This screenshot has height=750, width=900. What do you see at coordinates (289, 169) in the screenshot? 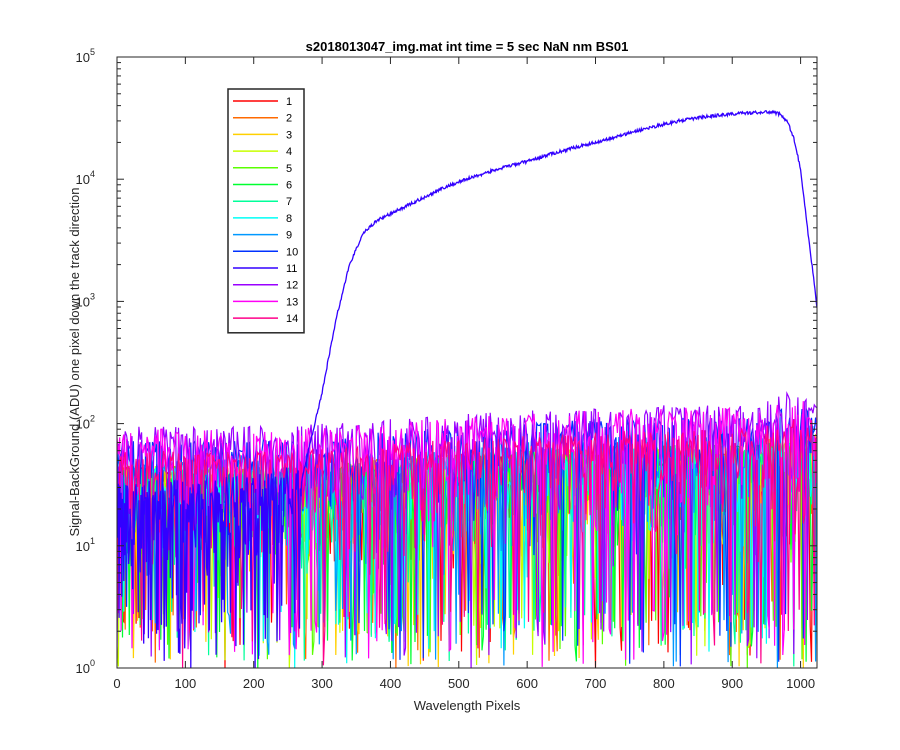
I see `legend-label-5: 5` at bounding box center [289, 169].